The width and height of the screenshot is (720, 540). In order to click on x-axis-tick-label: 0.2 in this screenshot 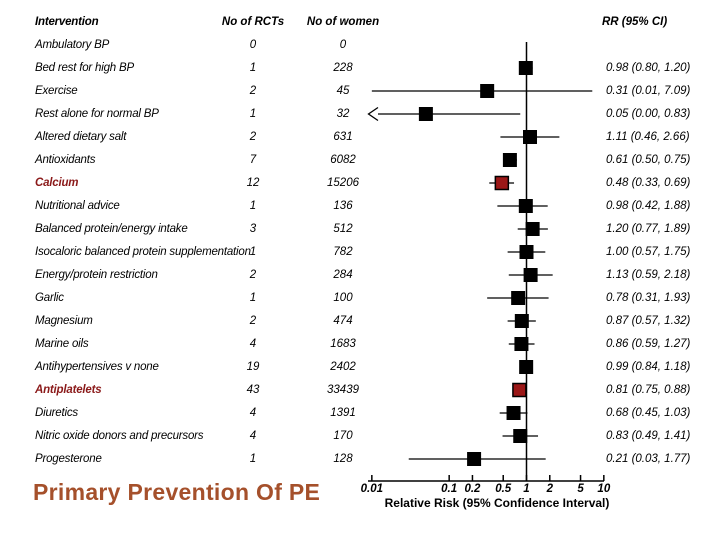, I will do `click(472, 489)`.